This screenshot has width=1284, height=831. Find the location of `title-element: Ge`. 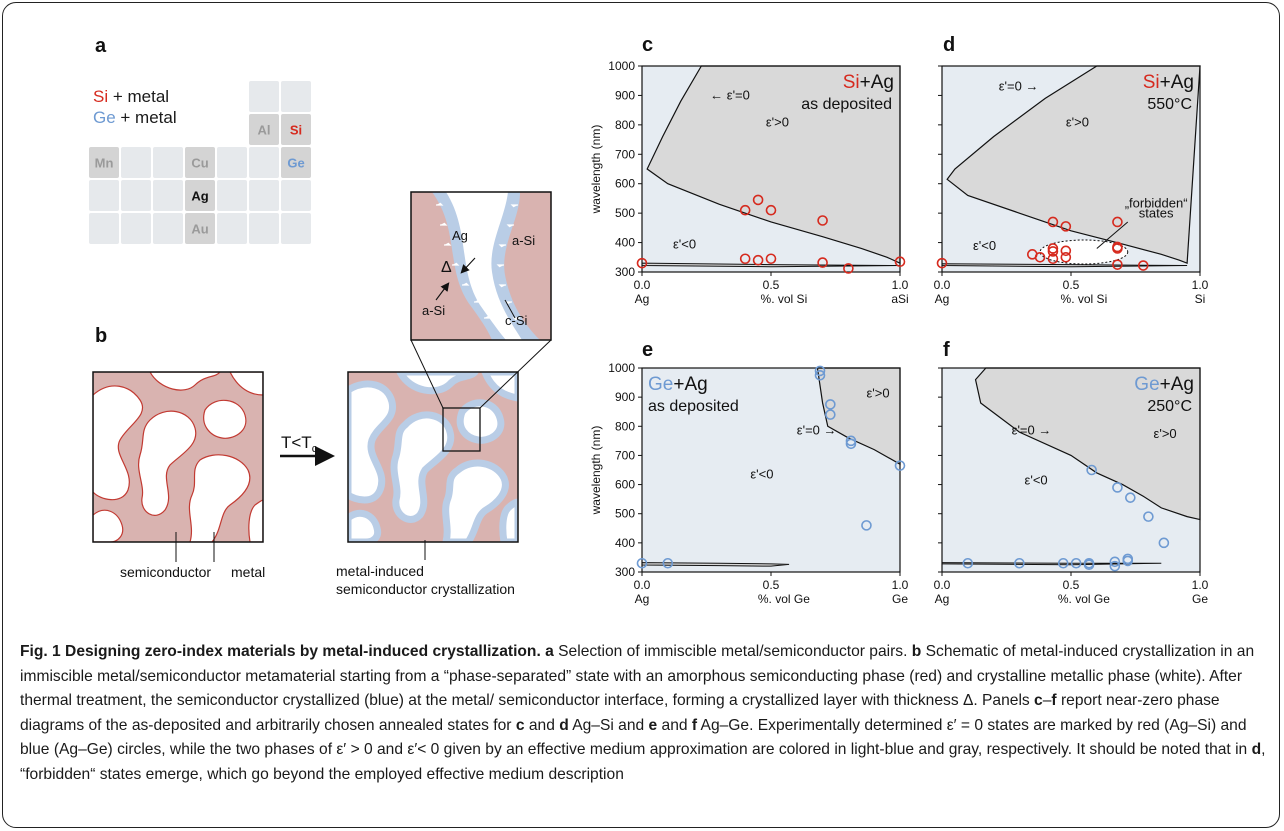

title-element: Ge is located at coordinates (1146, 384).